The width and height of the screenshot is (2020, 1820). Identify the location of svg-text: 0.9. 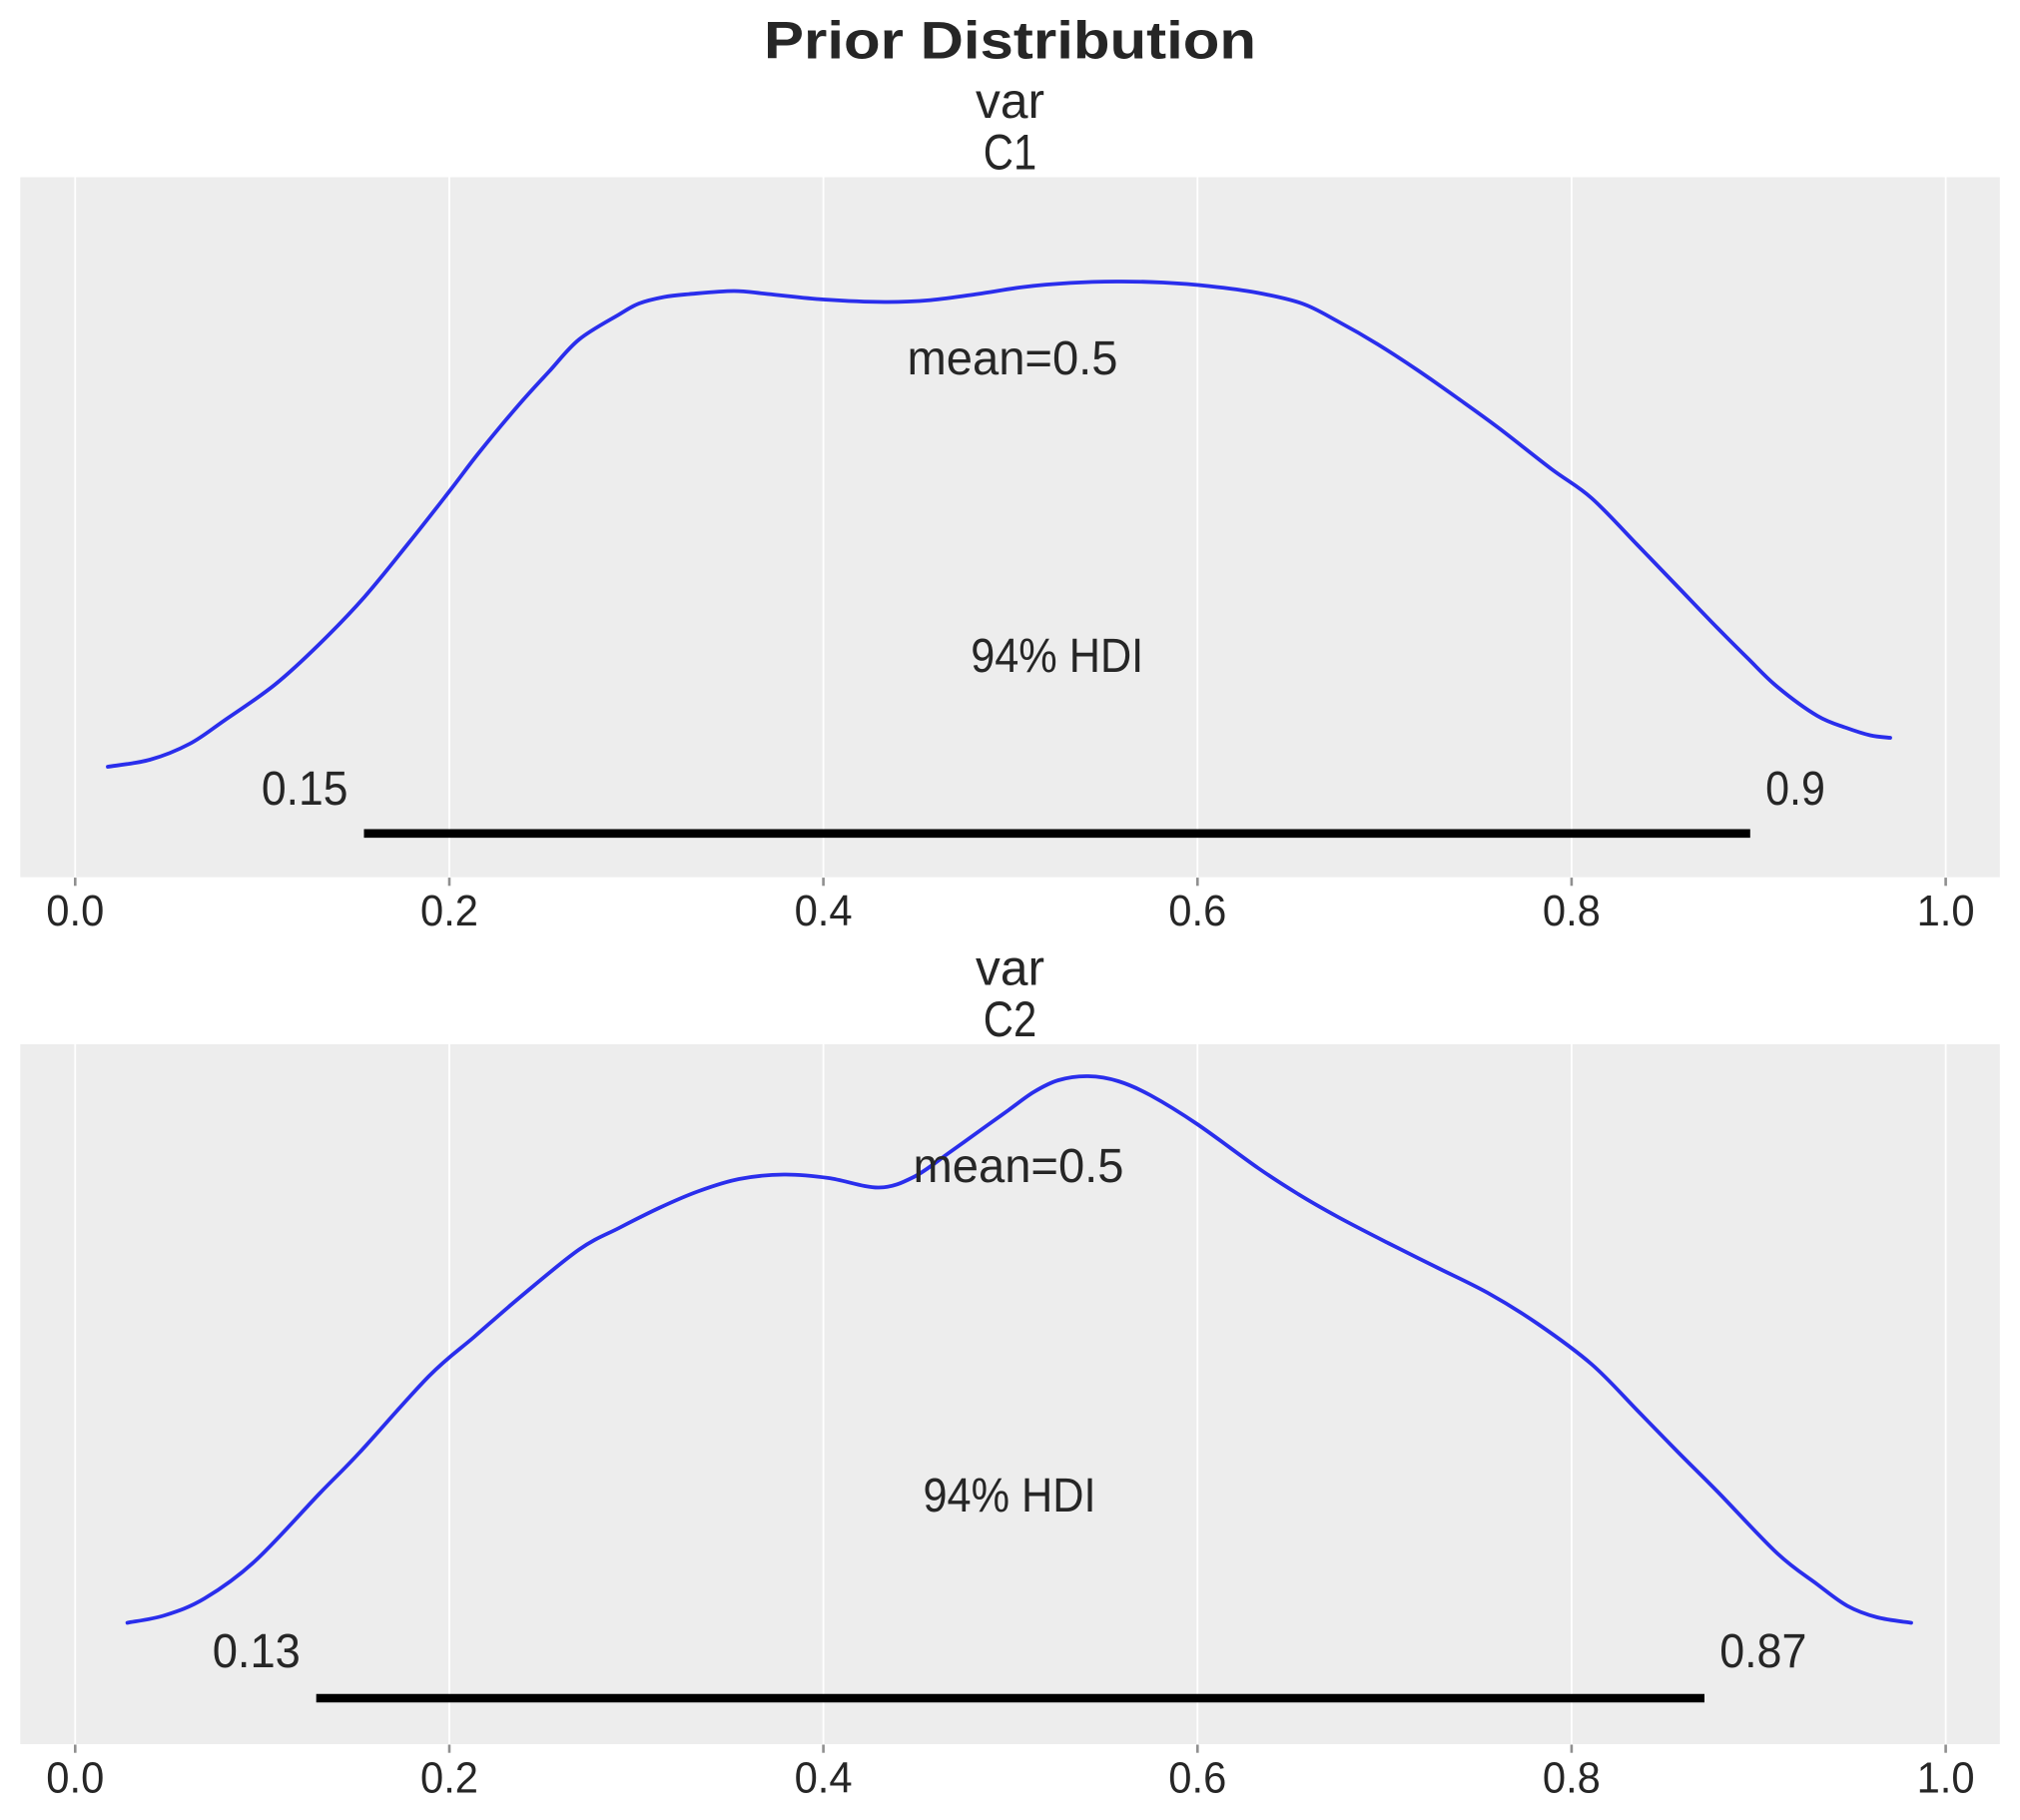
(1795, 789).